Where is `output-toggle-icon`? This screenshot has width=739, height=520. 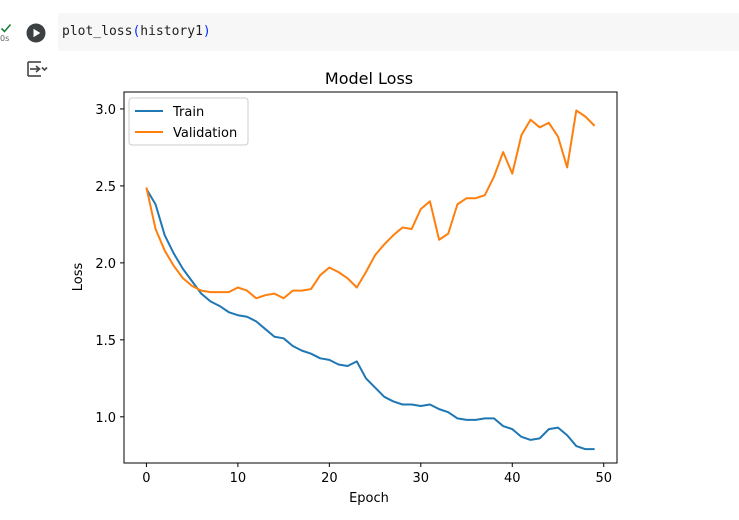 output-toggle-icon is located at coordinates (37, 69).